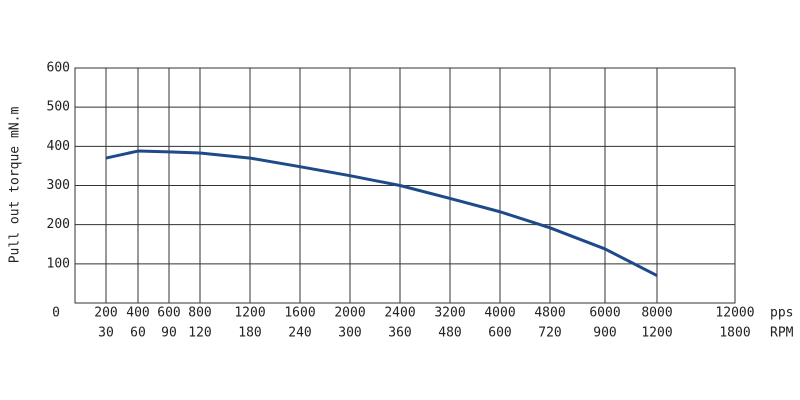  I want to click on x-tick-label: 1600, so click(299, 313).